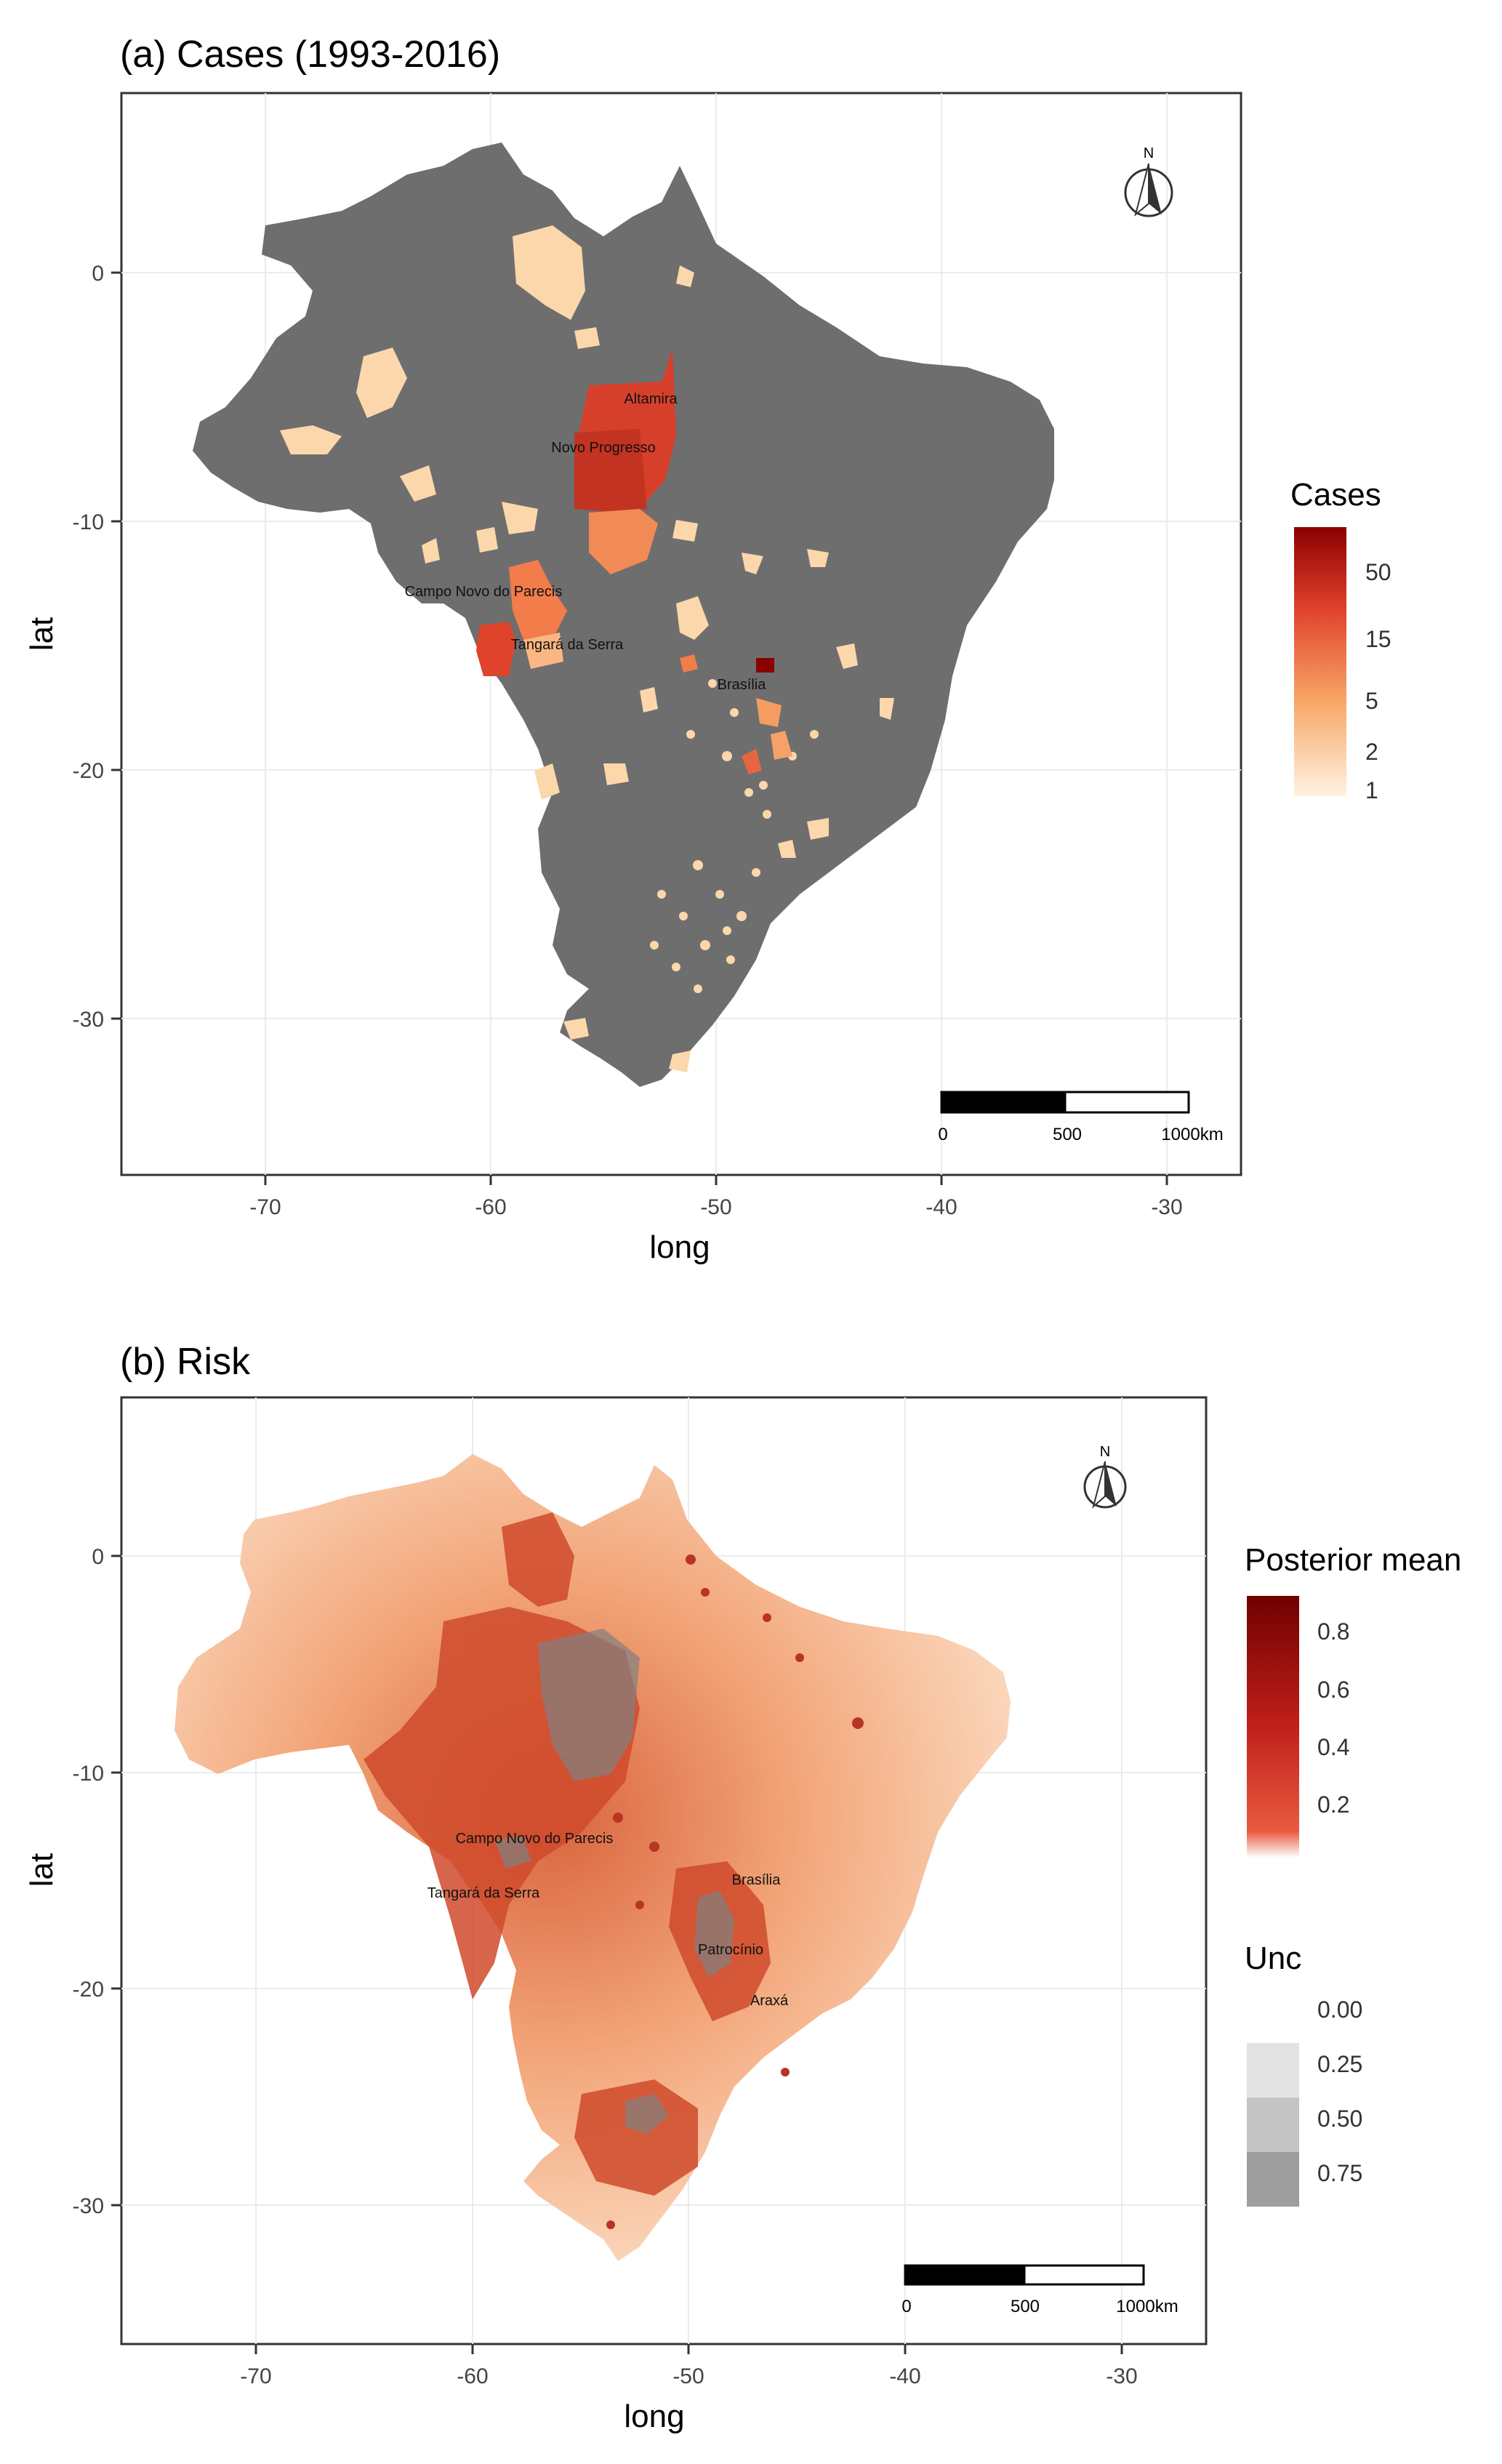 This screenshot has width=1502, height=2464. What do you see at coordinates (1339, 2173) in the screenshot?
I see `uncertainty-legend-label: 0.75` at bounding box center [1339, 2173].